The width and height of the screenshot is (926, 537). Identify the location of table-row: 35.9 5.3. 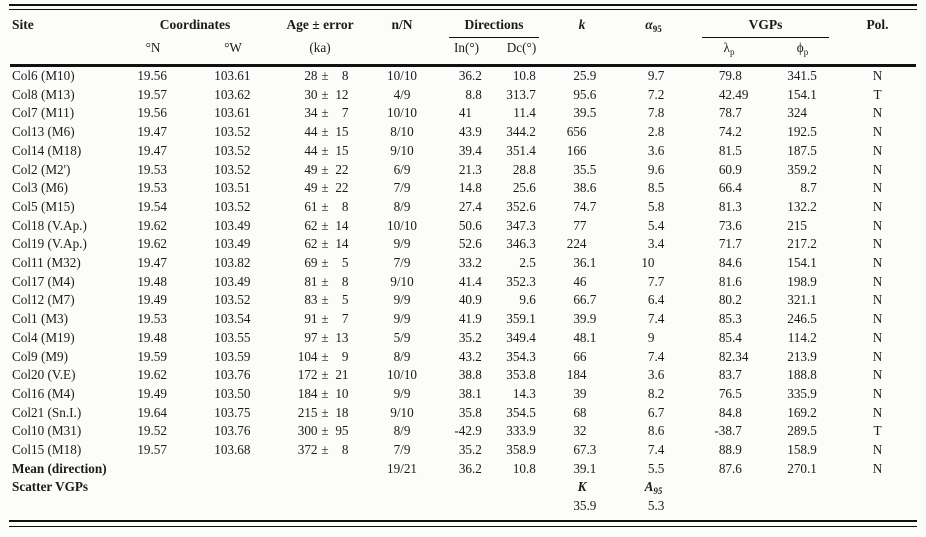
(463, 506).